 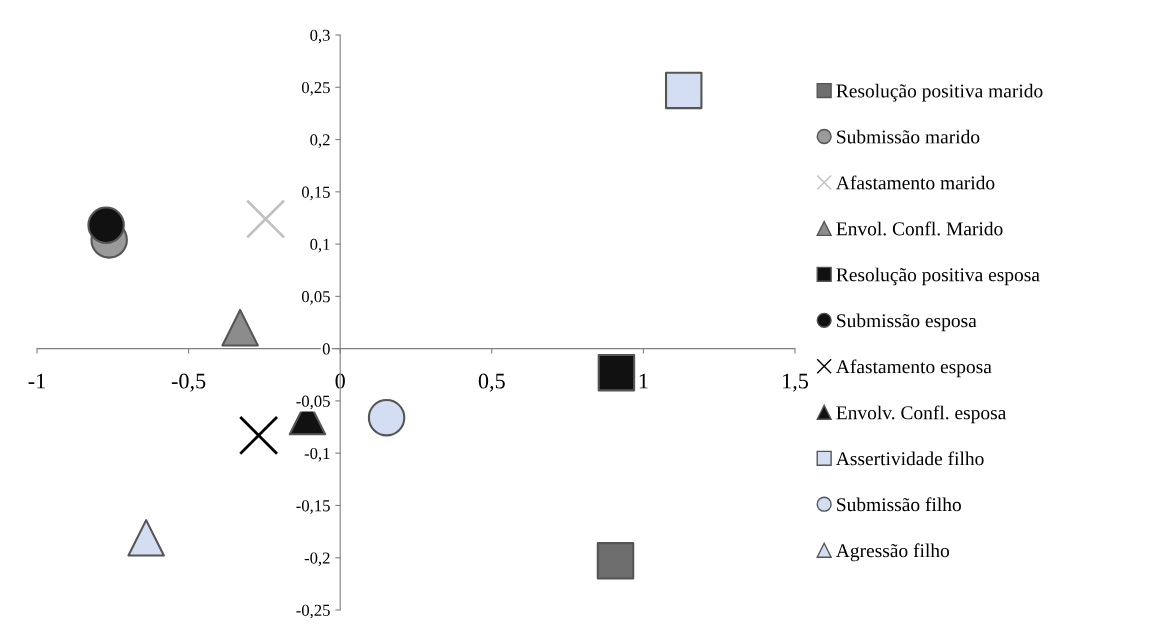 What do you see at coordinates (326, 349) in the screenshot?
I see `y-tick-label: 0` at bounding box center [326, 349].